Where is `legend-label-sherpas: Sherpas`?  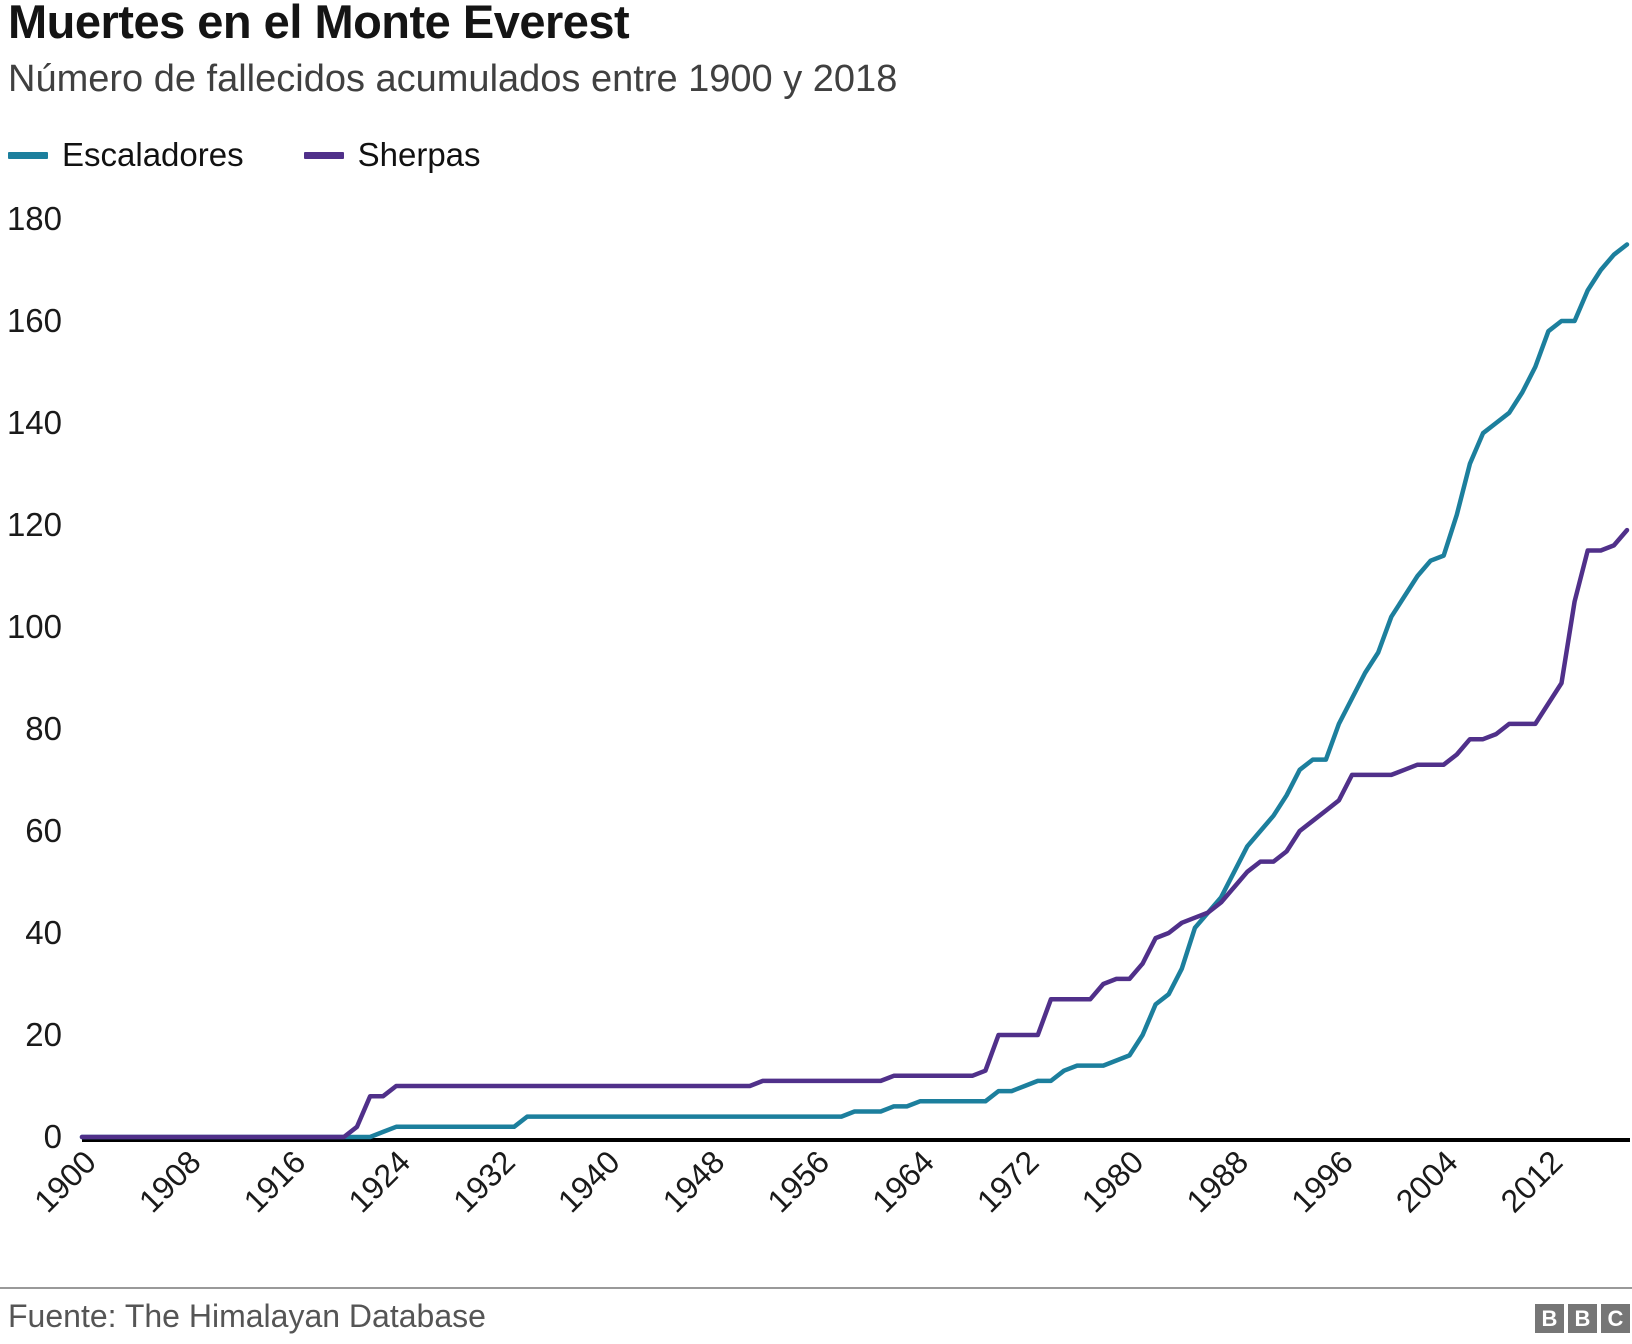
legend-label-sherpas: Sherpas is located at coordinates (419, 154).